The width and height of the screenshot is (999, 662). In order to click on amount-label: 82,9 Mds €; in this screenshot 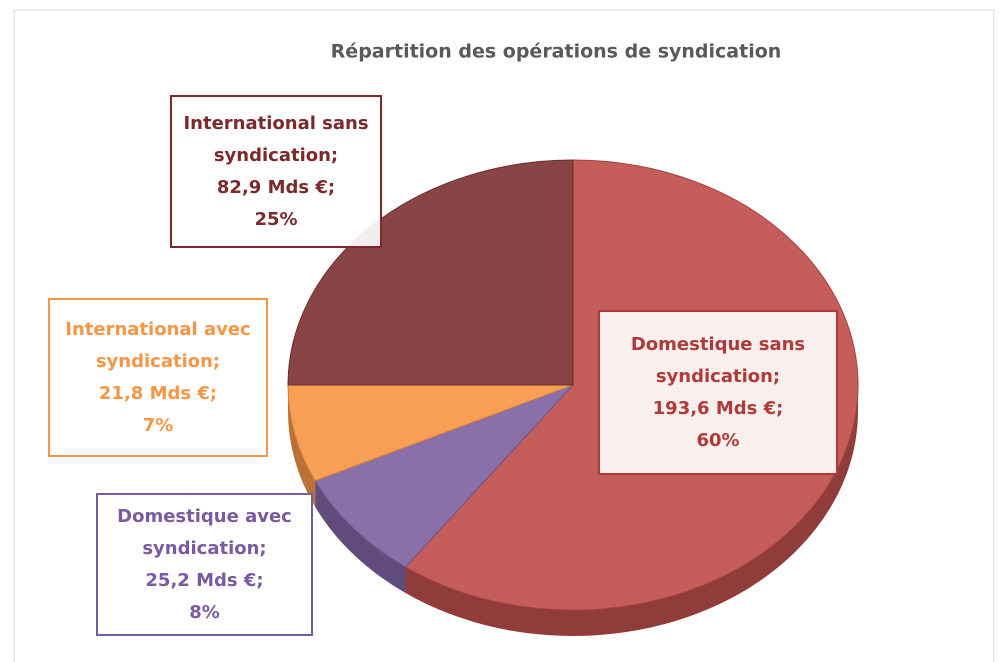, I will do `click(276, 187)`.